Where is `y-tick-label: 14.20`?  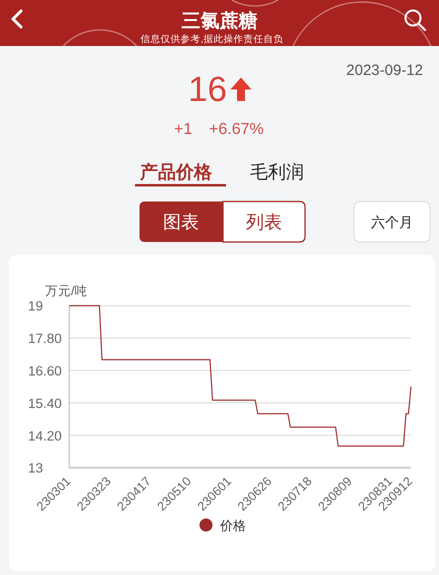
y-tick-label: 14.20 is located at coordinates (45, 436).